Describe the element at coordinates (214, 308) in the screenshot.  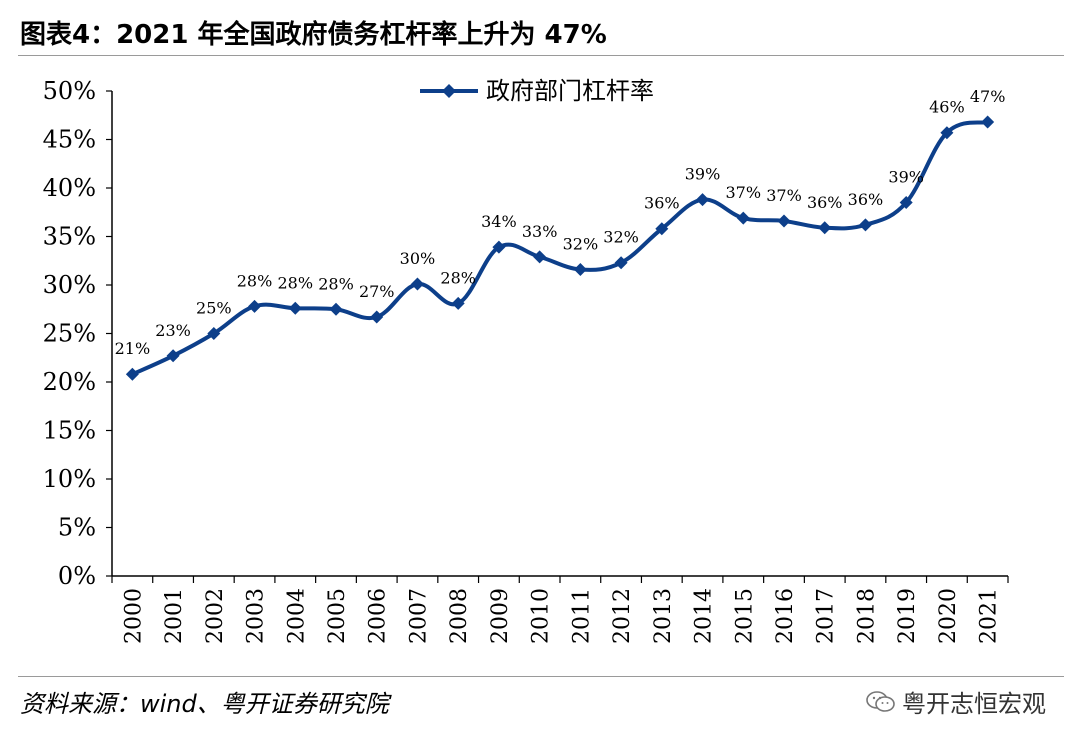
I see `data-label: 25%` at that location.